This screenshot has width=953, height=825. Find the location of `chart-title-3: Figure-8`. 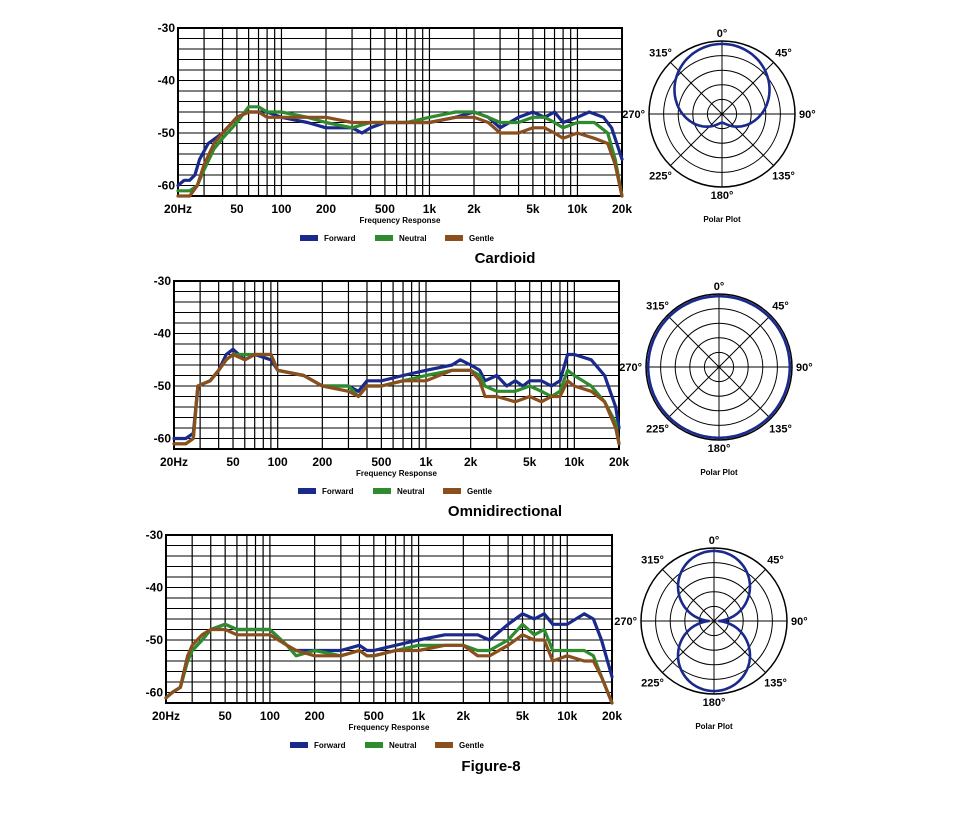

chart-title-3: Figure-8 is located at coordinates (491, 766).